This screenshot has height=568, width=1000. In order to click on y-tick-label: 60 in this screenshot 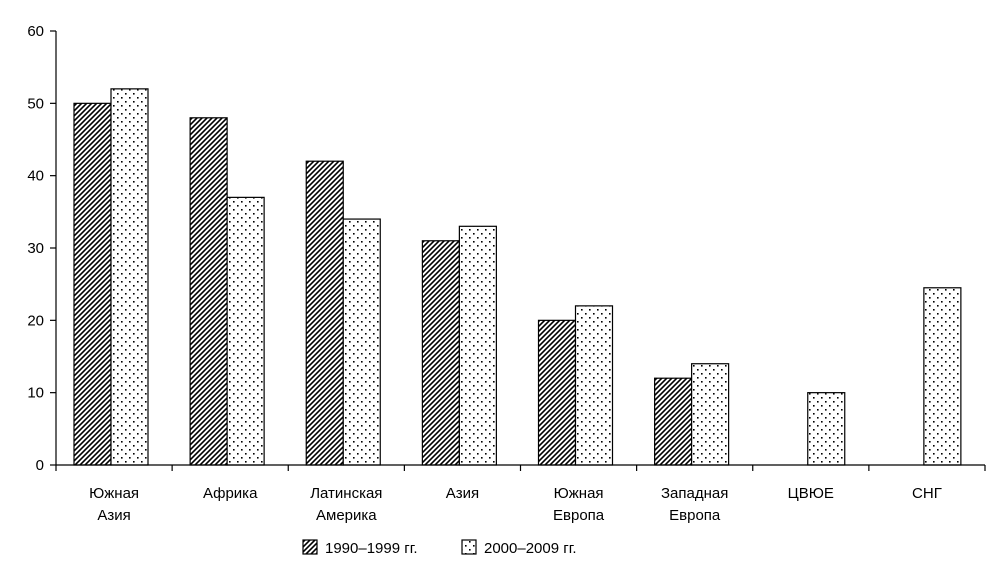, I will do `click(35, 31)`.